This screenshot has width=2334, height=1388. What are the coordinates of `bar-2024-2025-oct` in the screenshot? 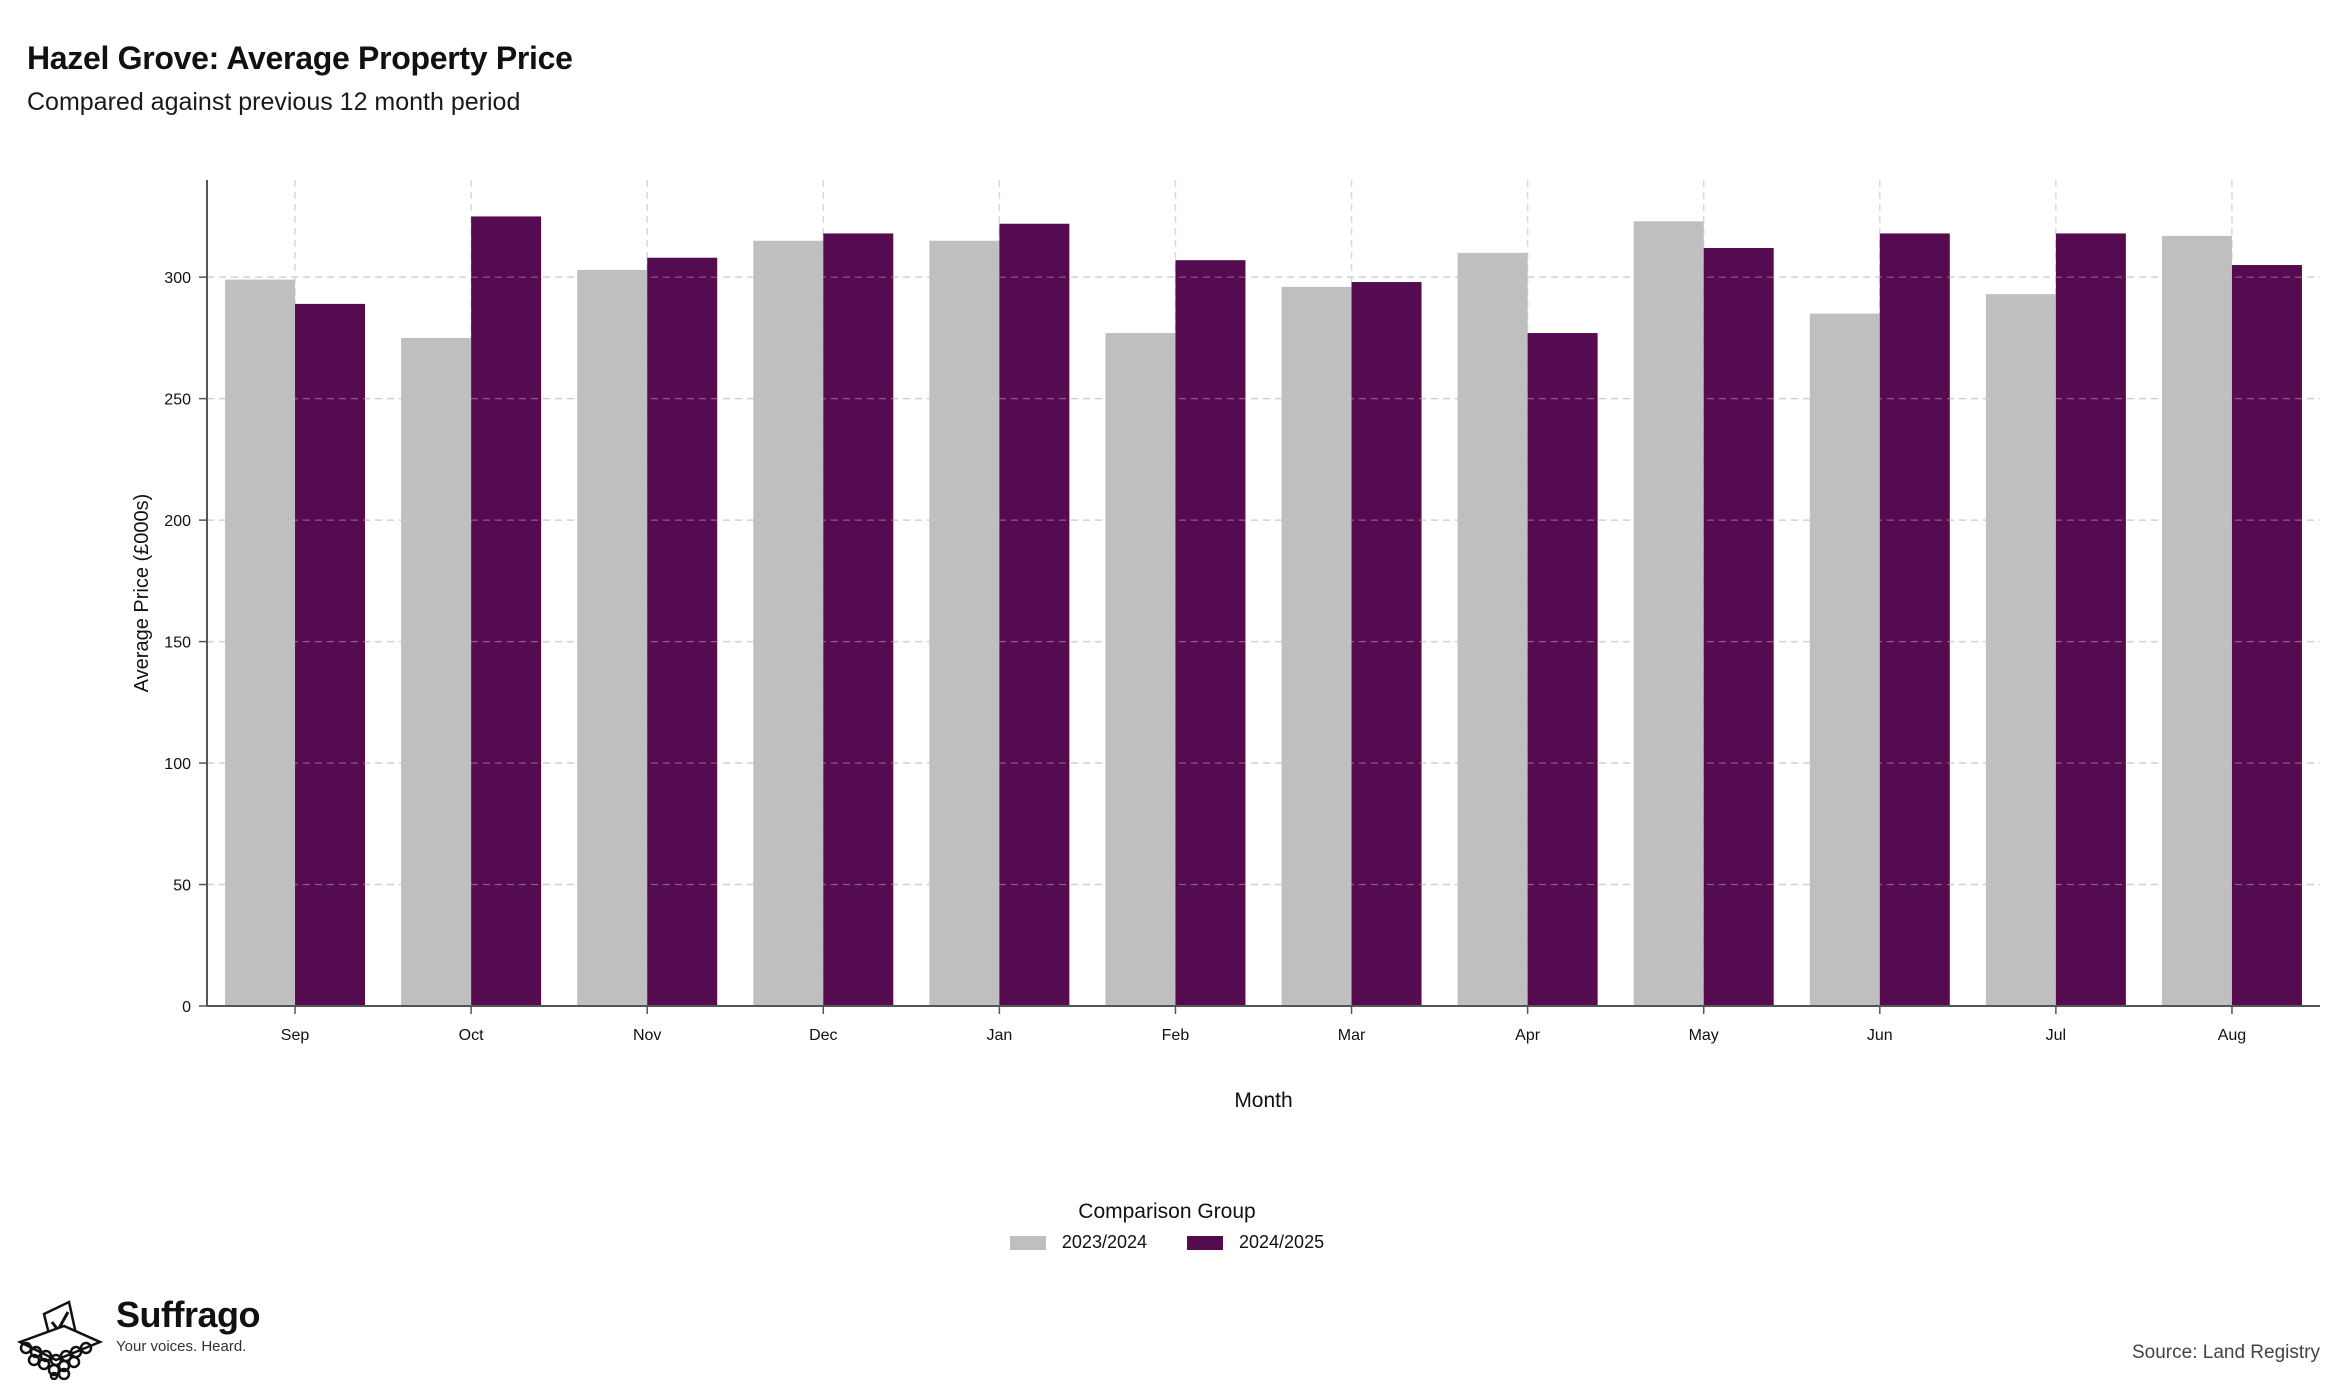 It's located at (506, 611).